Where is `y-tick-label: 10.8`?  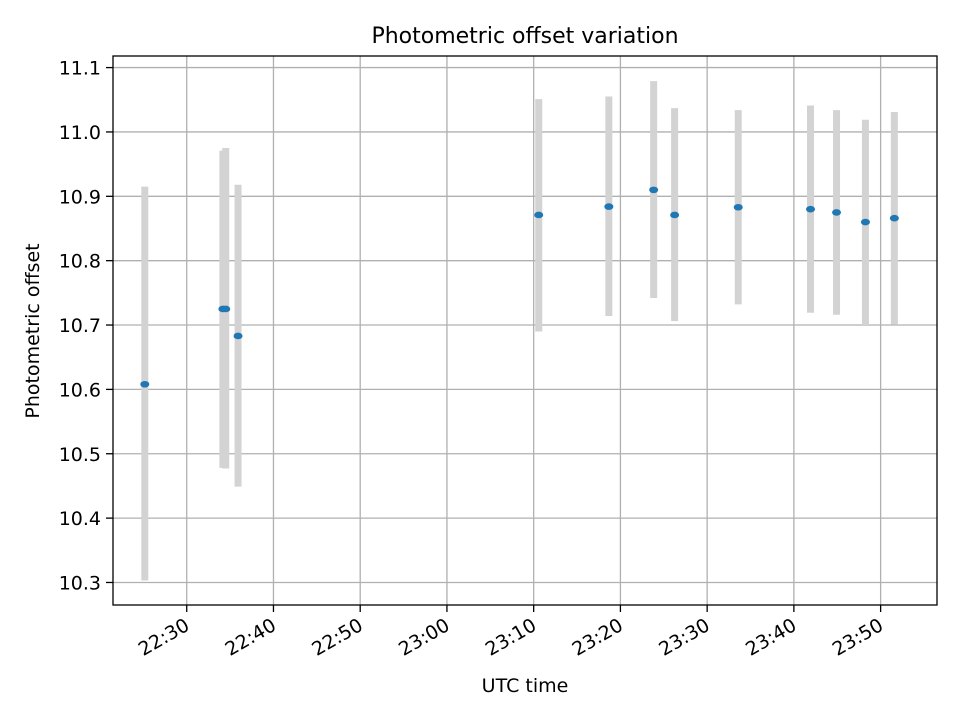
y-tick-label: 10.8 is located at coordinates (80, 262).